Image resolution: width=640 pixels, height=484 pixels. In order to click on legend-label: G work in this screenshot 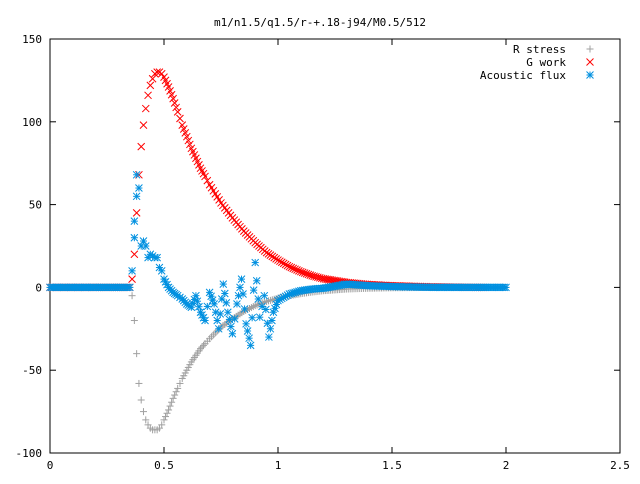, I will do `click(546, 62)`.